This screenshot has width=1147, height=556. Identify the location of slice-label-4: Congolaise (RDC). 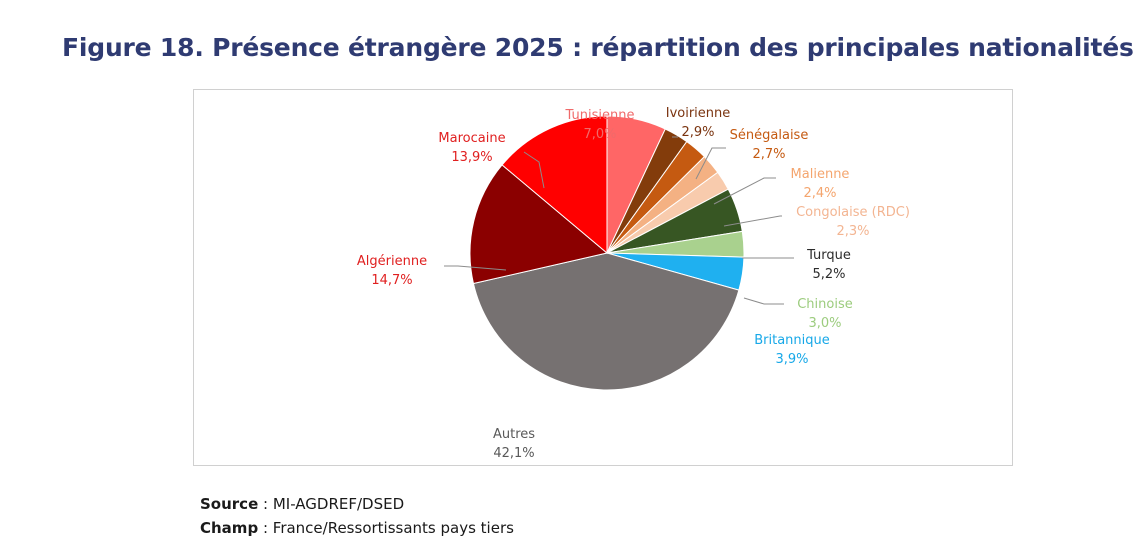
(853, 212).